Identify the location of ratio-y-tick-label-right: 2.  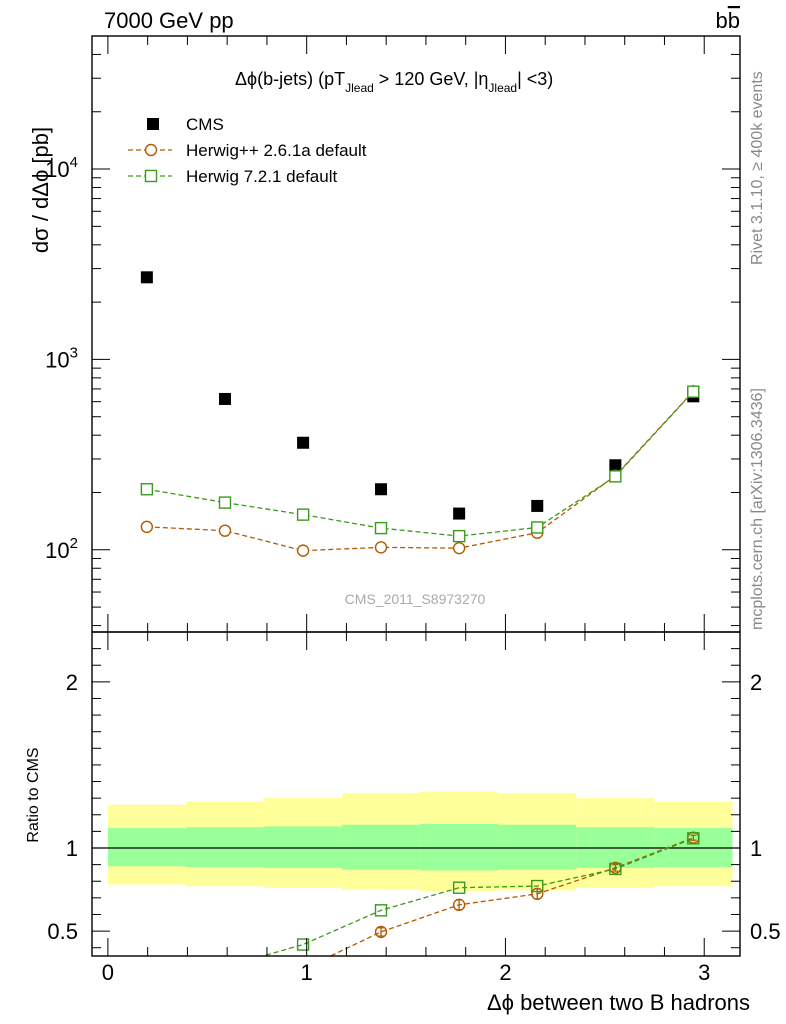
(756, 682).